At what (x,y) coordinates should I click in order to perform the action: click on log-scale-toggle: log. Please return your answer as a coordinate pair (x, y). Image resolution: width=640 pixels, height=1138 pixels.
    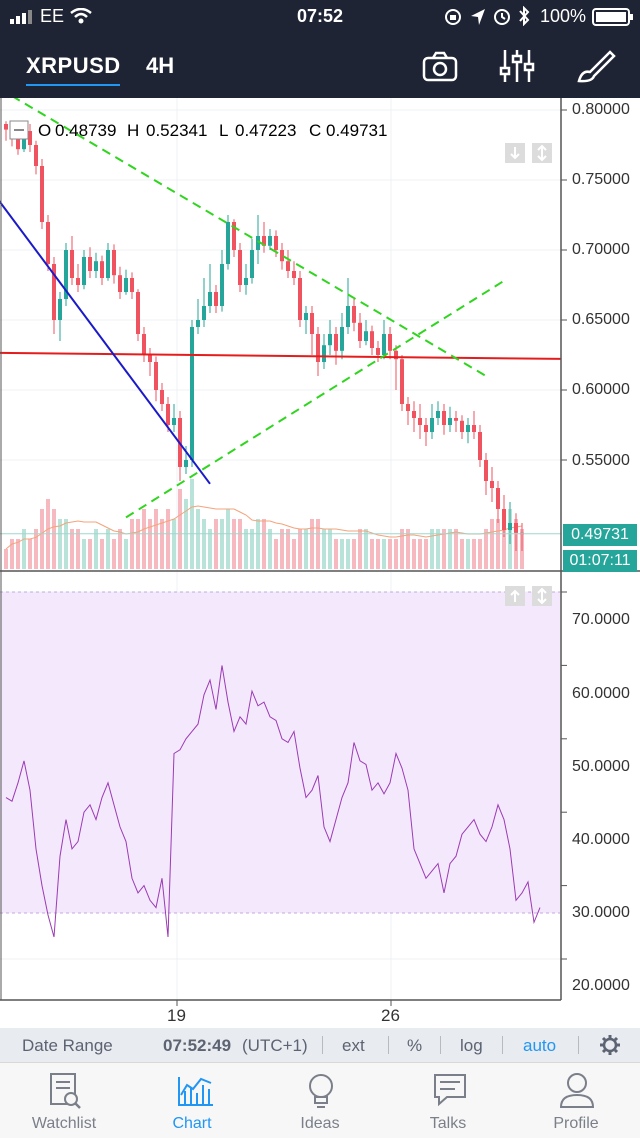
    Looking at the image, I should click on (471, 1045).